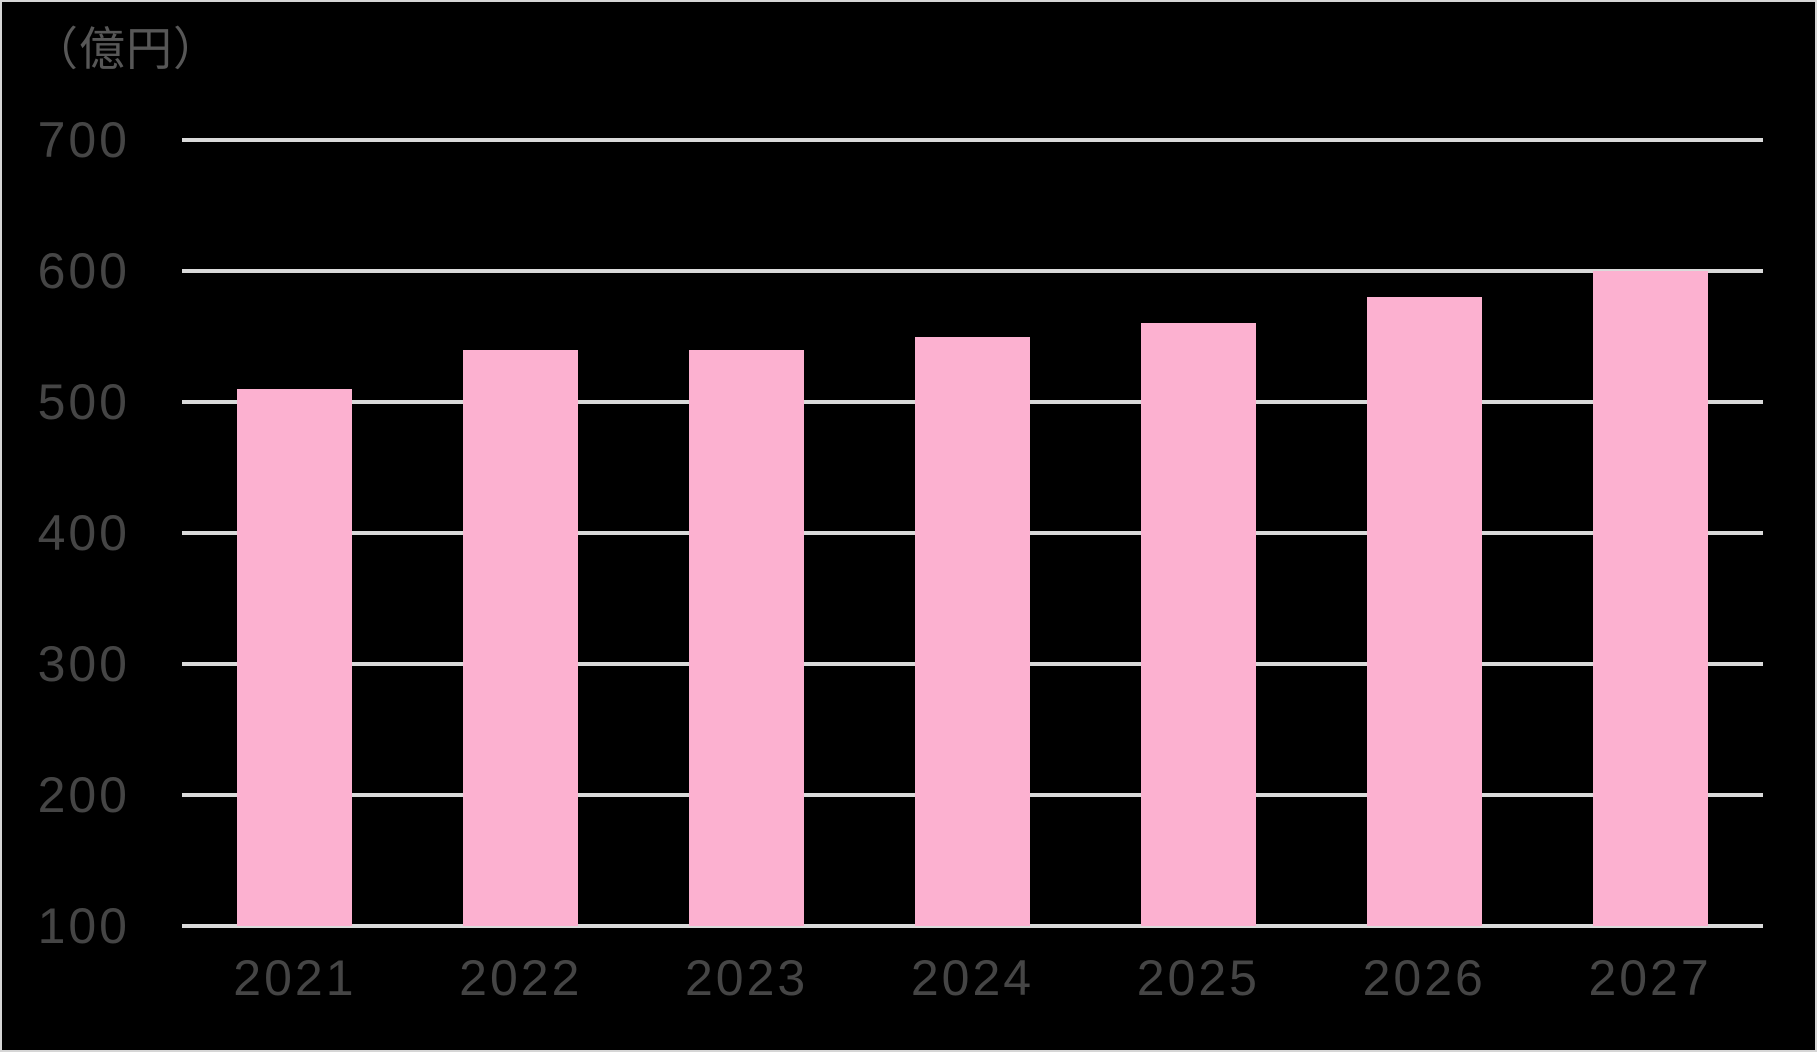 This screenshot has width=1817, height=1052. What do you see at coordinates (83, 402) in the screenshot?
I see `y-tick-label: 500` at bounding box center [83, 402].